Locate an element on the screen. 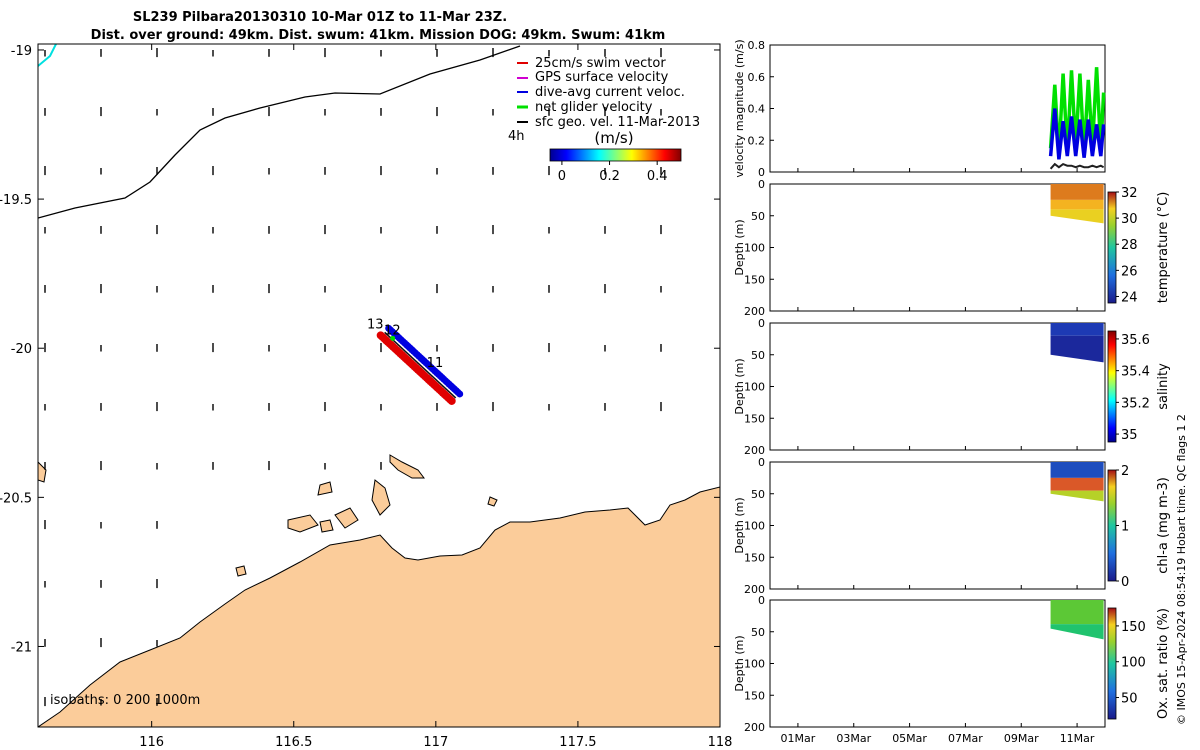 This screenshot has width=1200, height=750. panel-3: 0 50 100 150 200 Depth (m) 0 1 2 chl-a (mg m-3) is located at coordinates (952, 526).